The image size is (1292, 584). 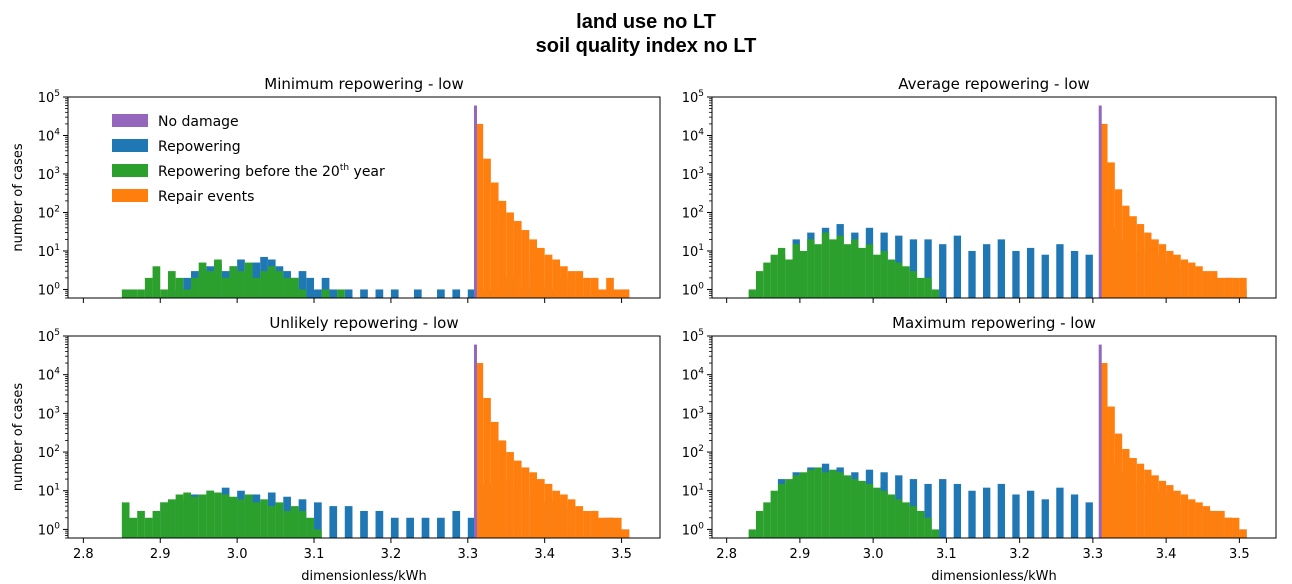 What do you see at coordinates (130, 195) in the screenshot?
I see `legend-swatch-repair-events` at bounding box center [130, 195].